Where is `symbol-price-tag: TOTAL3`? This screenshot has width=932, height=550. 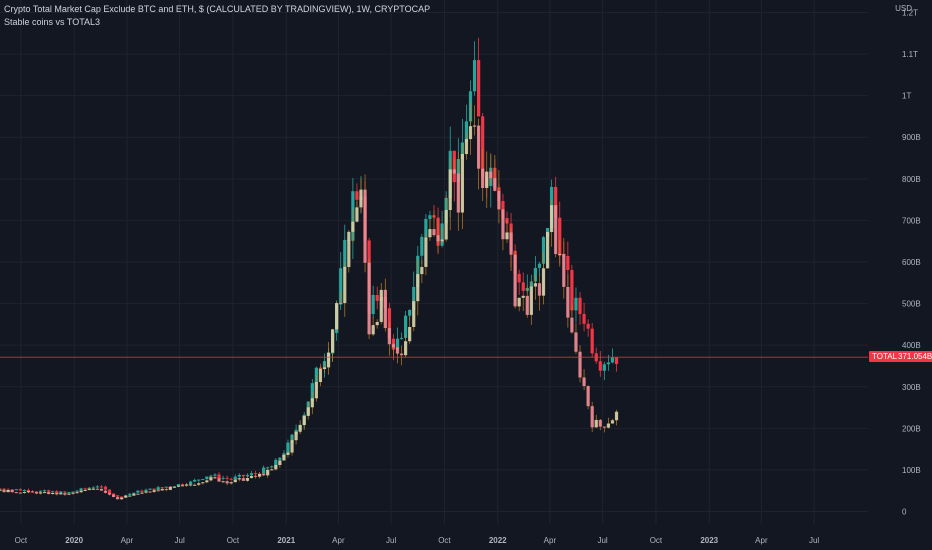 symbol-price-tag: TOTAL3 is located at coordinates (887, 357).